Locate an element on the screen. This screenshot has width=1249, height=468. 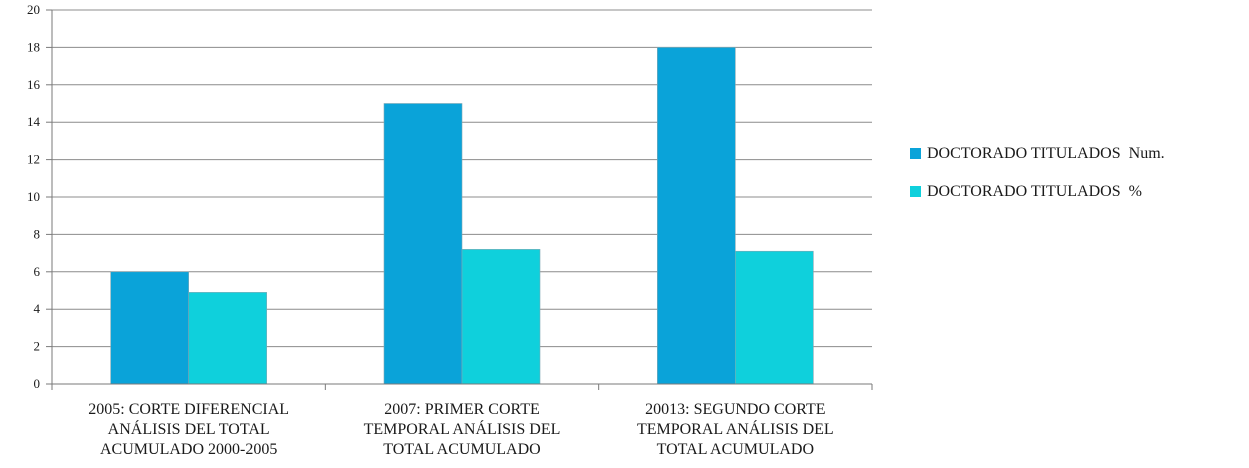
y-tick-label: 10 is located at coordinates (33, 196).